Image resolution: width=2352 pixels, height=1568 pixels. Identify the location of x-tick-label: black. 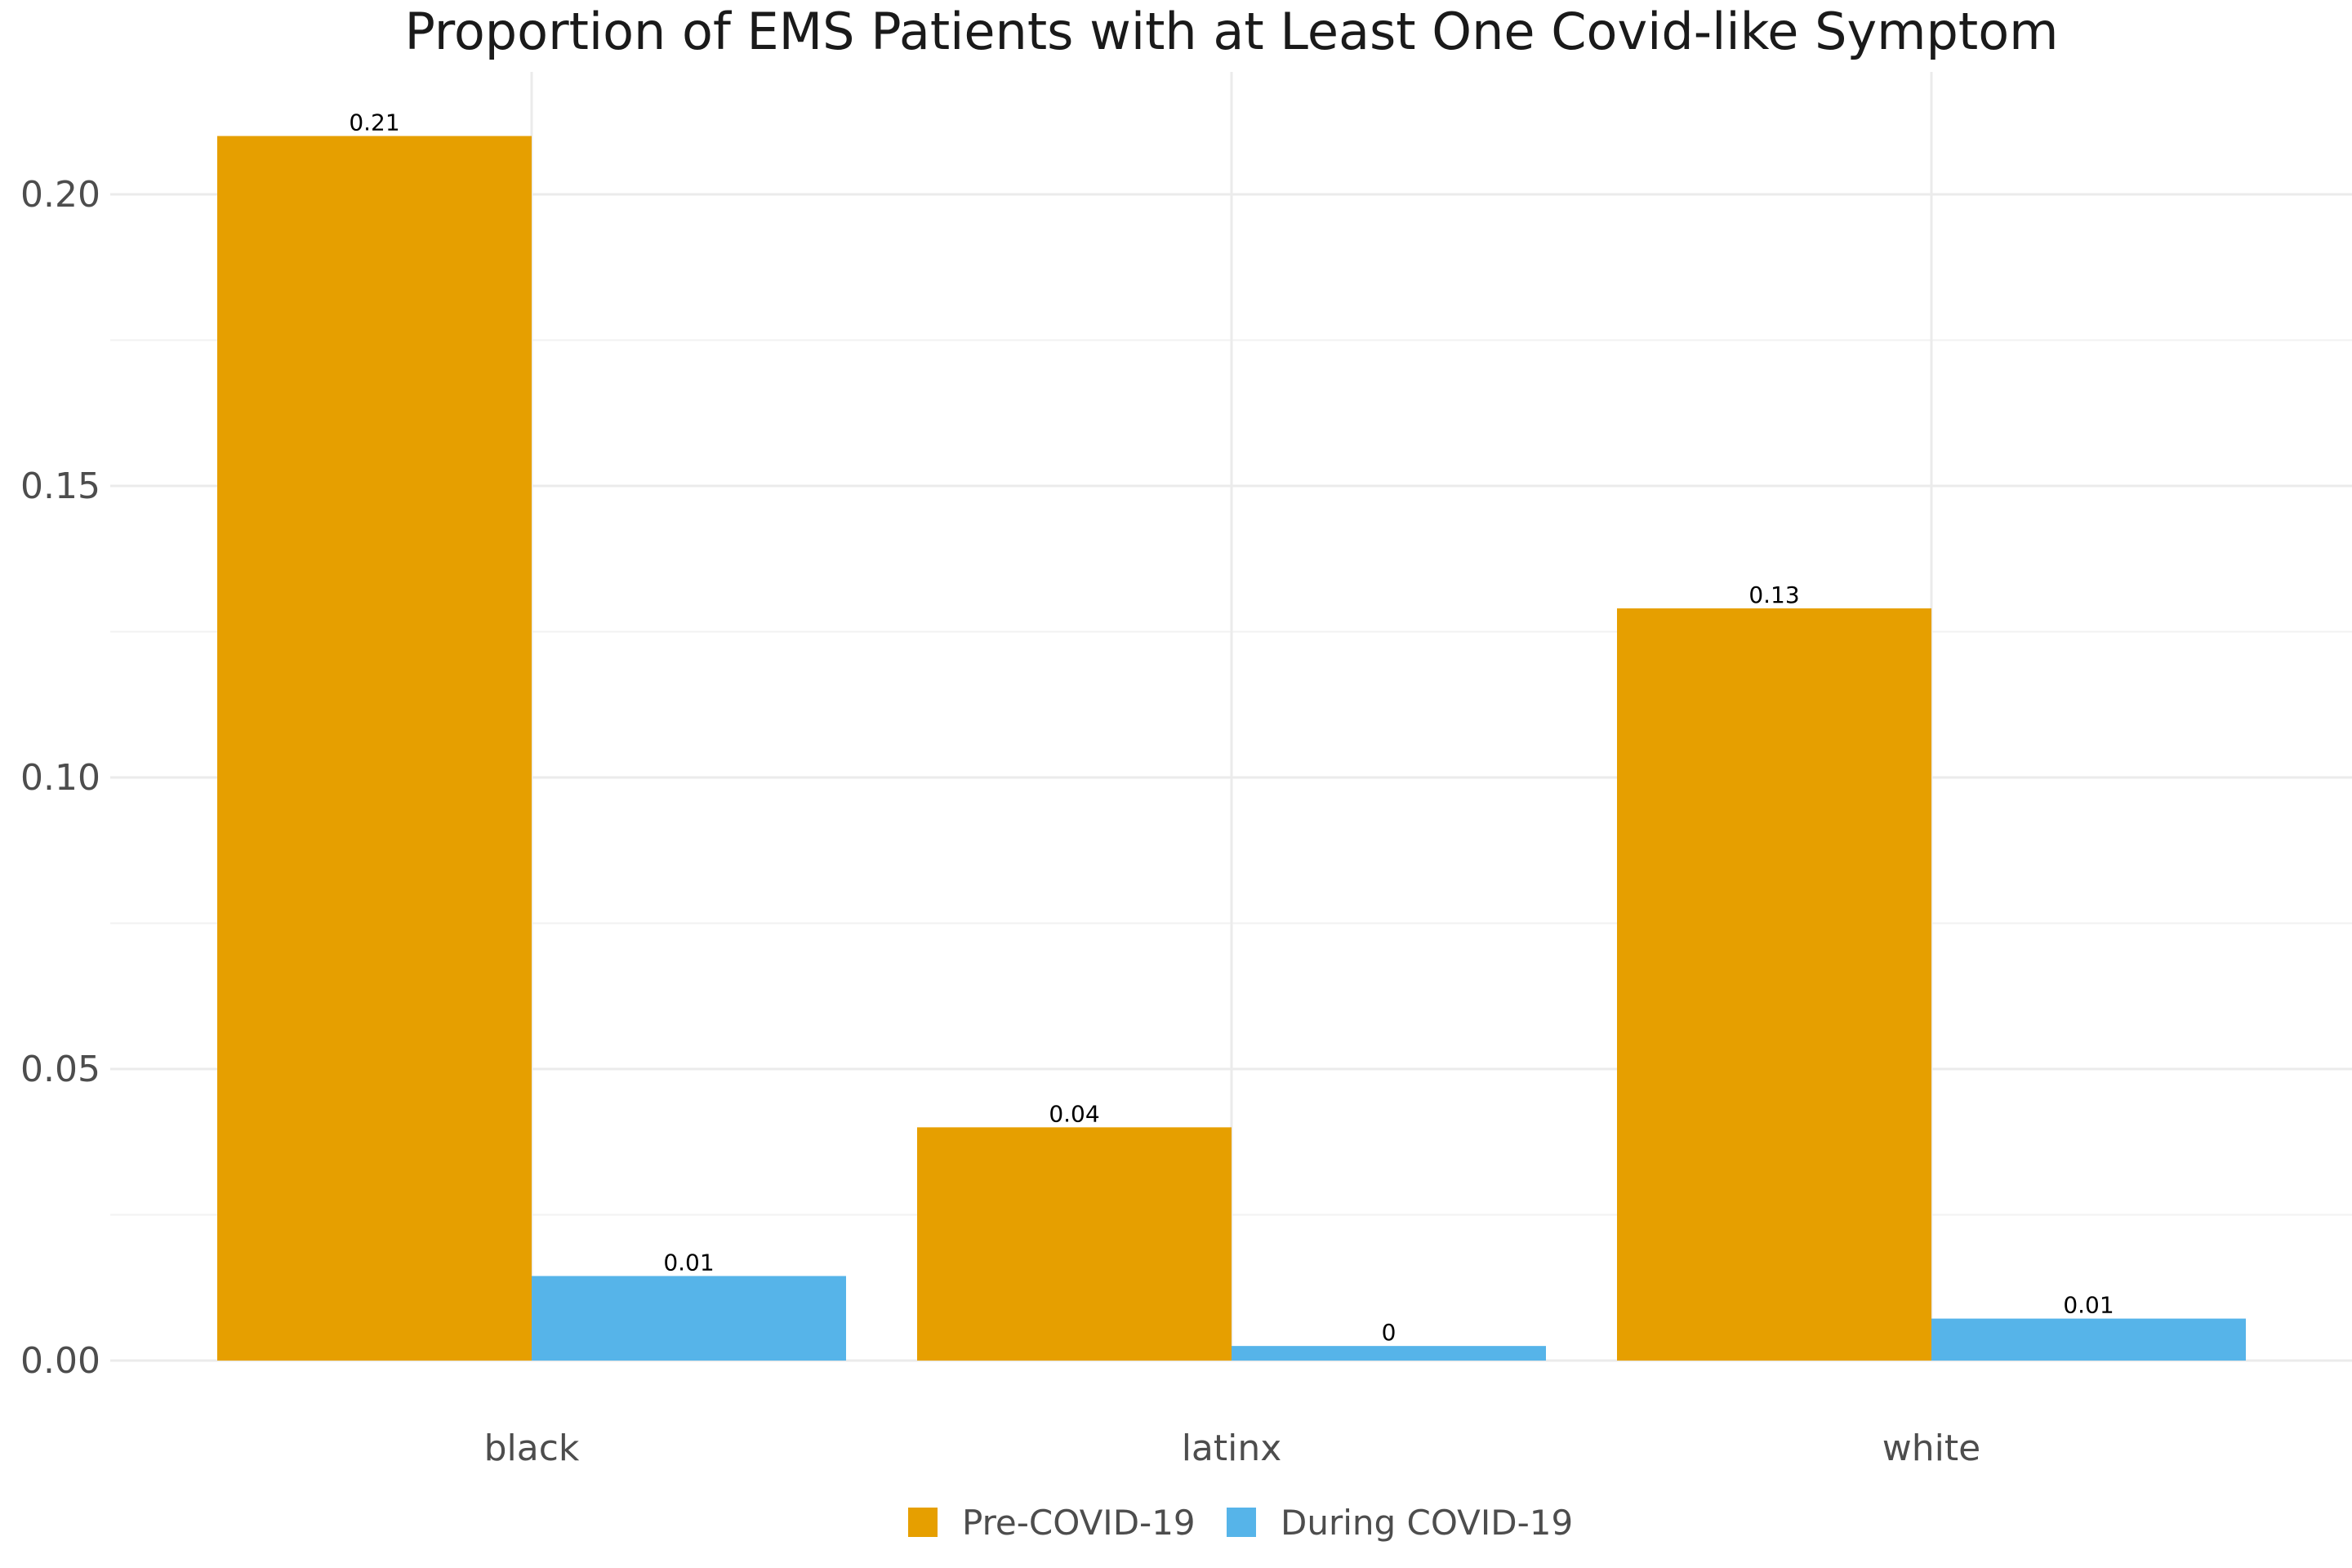
(532, 1448).